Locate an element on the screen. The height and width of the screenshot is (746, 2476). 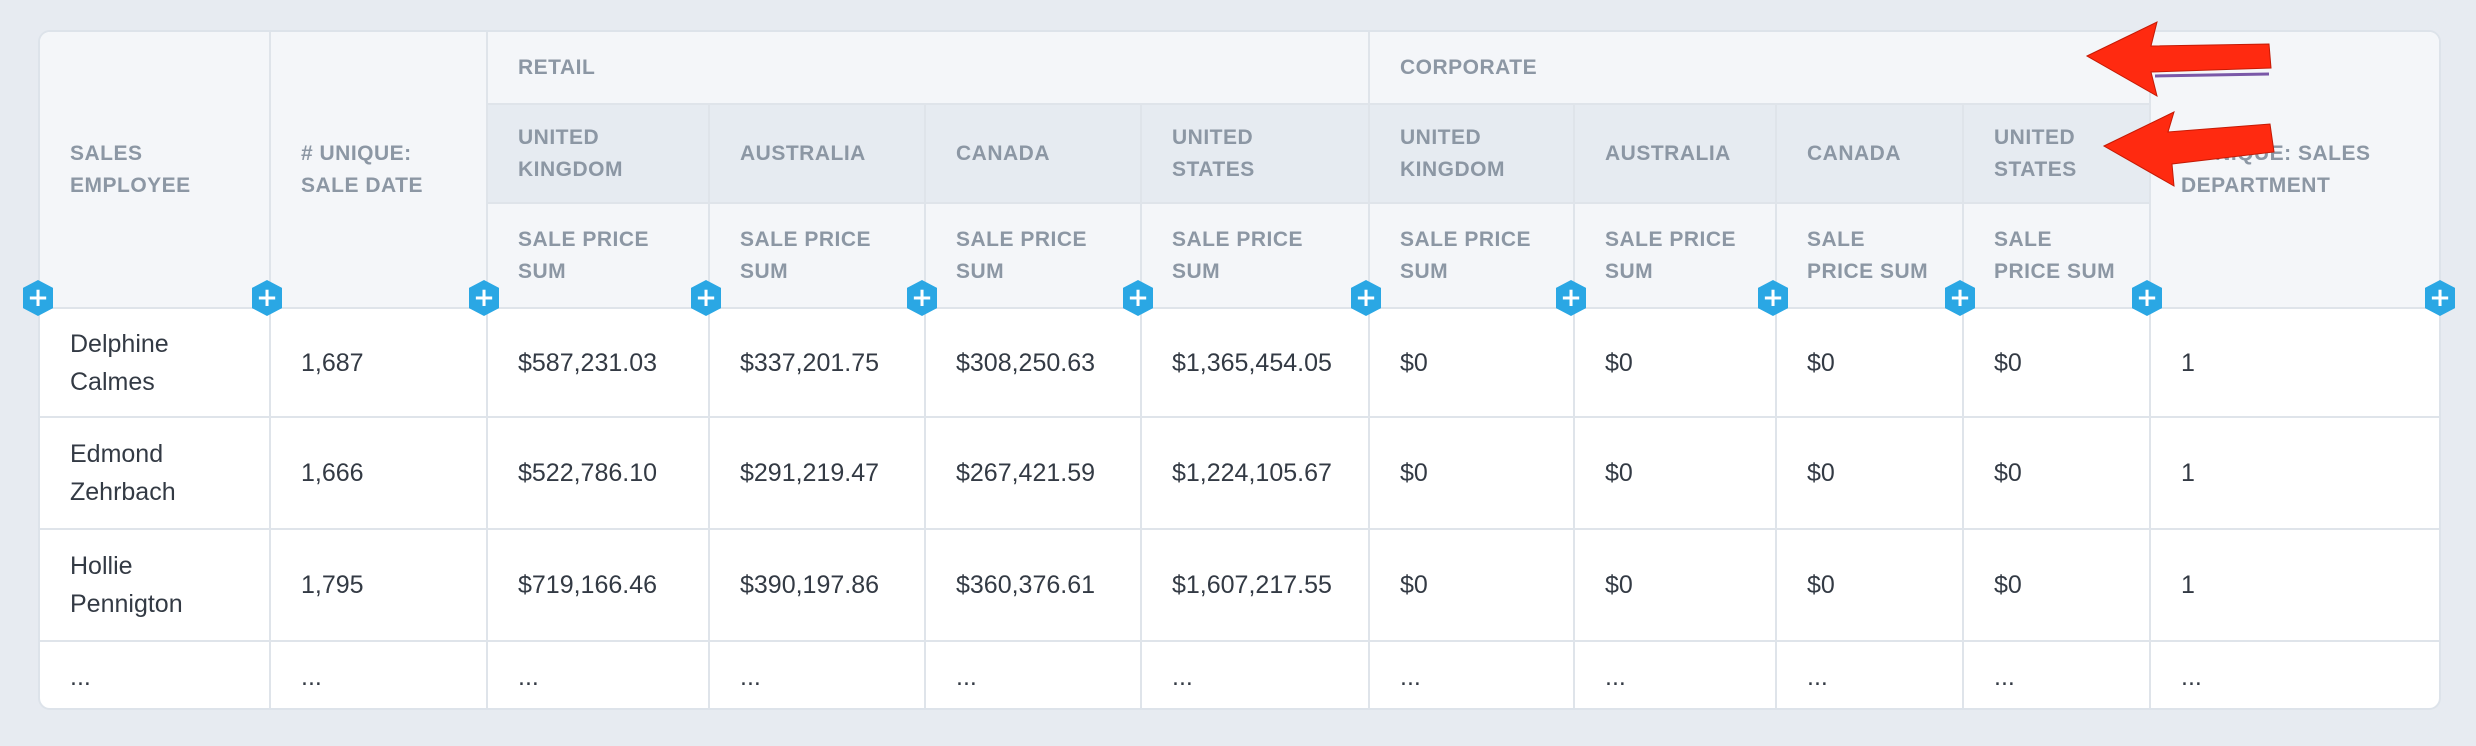
table-cell-text: $587,231.03 is located at coordinates (588, 362).